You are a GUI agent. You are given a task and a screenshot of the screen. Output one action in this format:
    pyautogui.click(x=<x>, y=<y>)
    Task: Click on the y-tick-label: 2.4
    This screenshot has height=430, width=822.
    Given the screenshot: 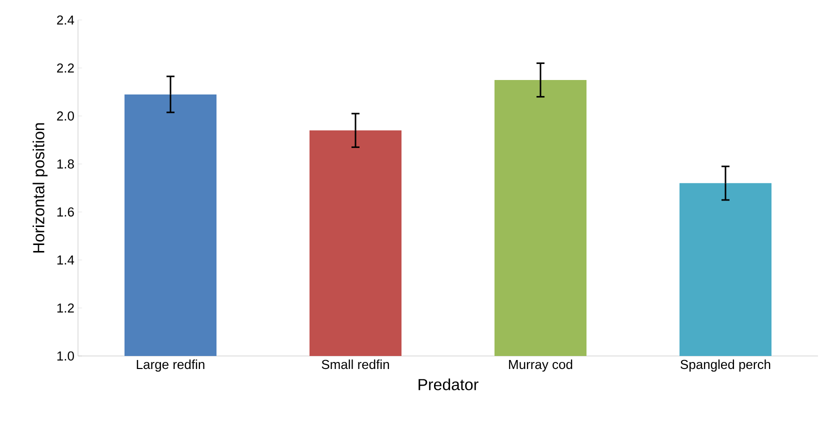 What is the action you would take?
    pyautogui.click(x=65, y=20)
    